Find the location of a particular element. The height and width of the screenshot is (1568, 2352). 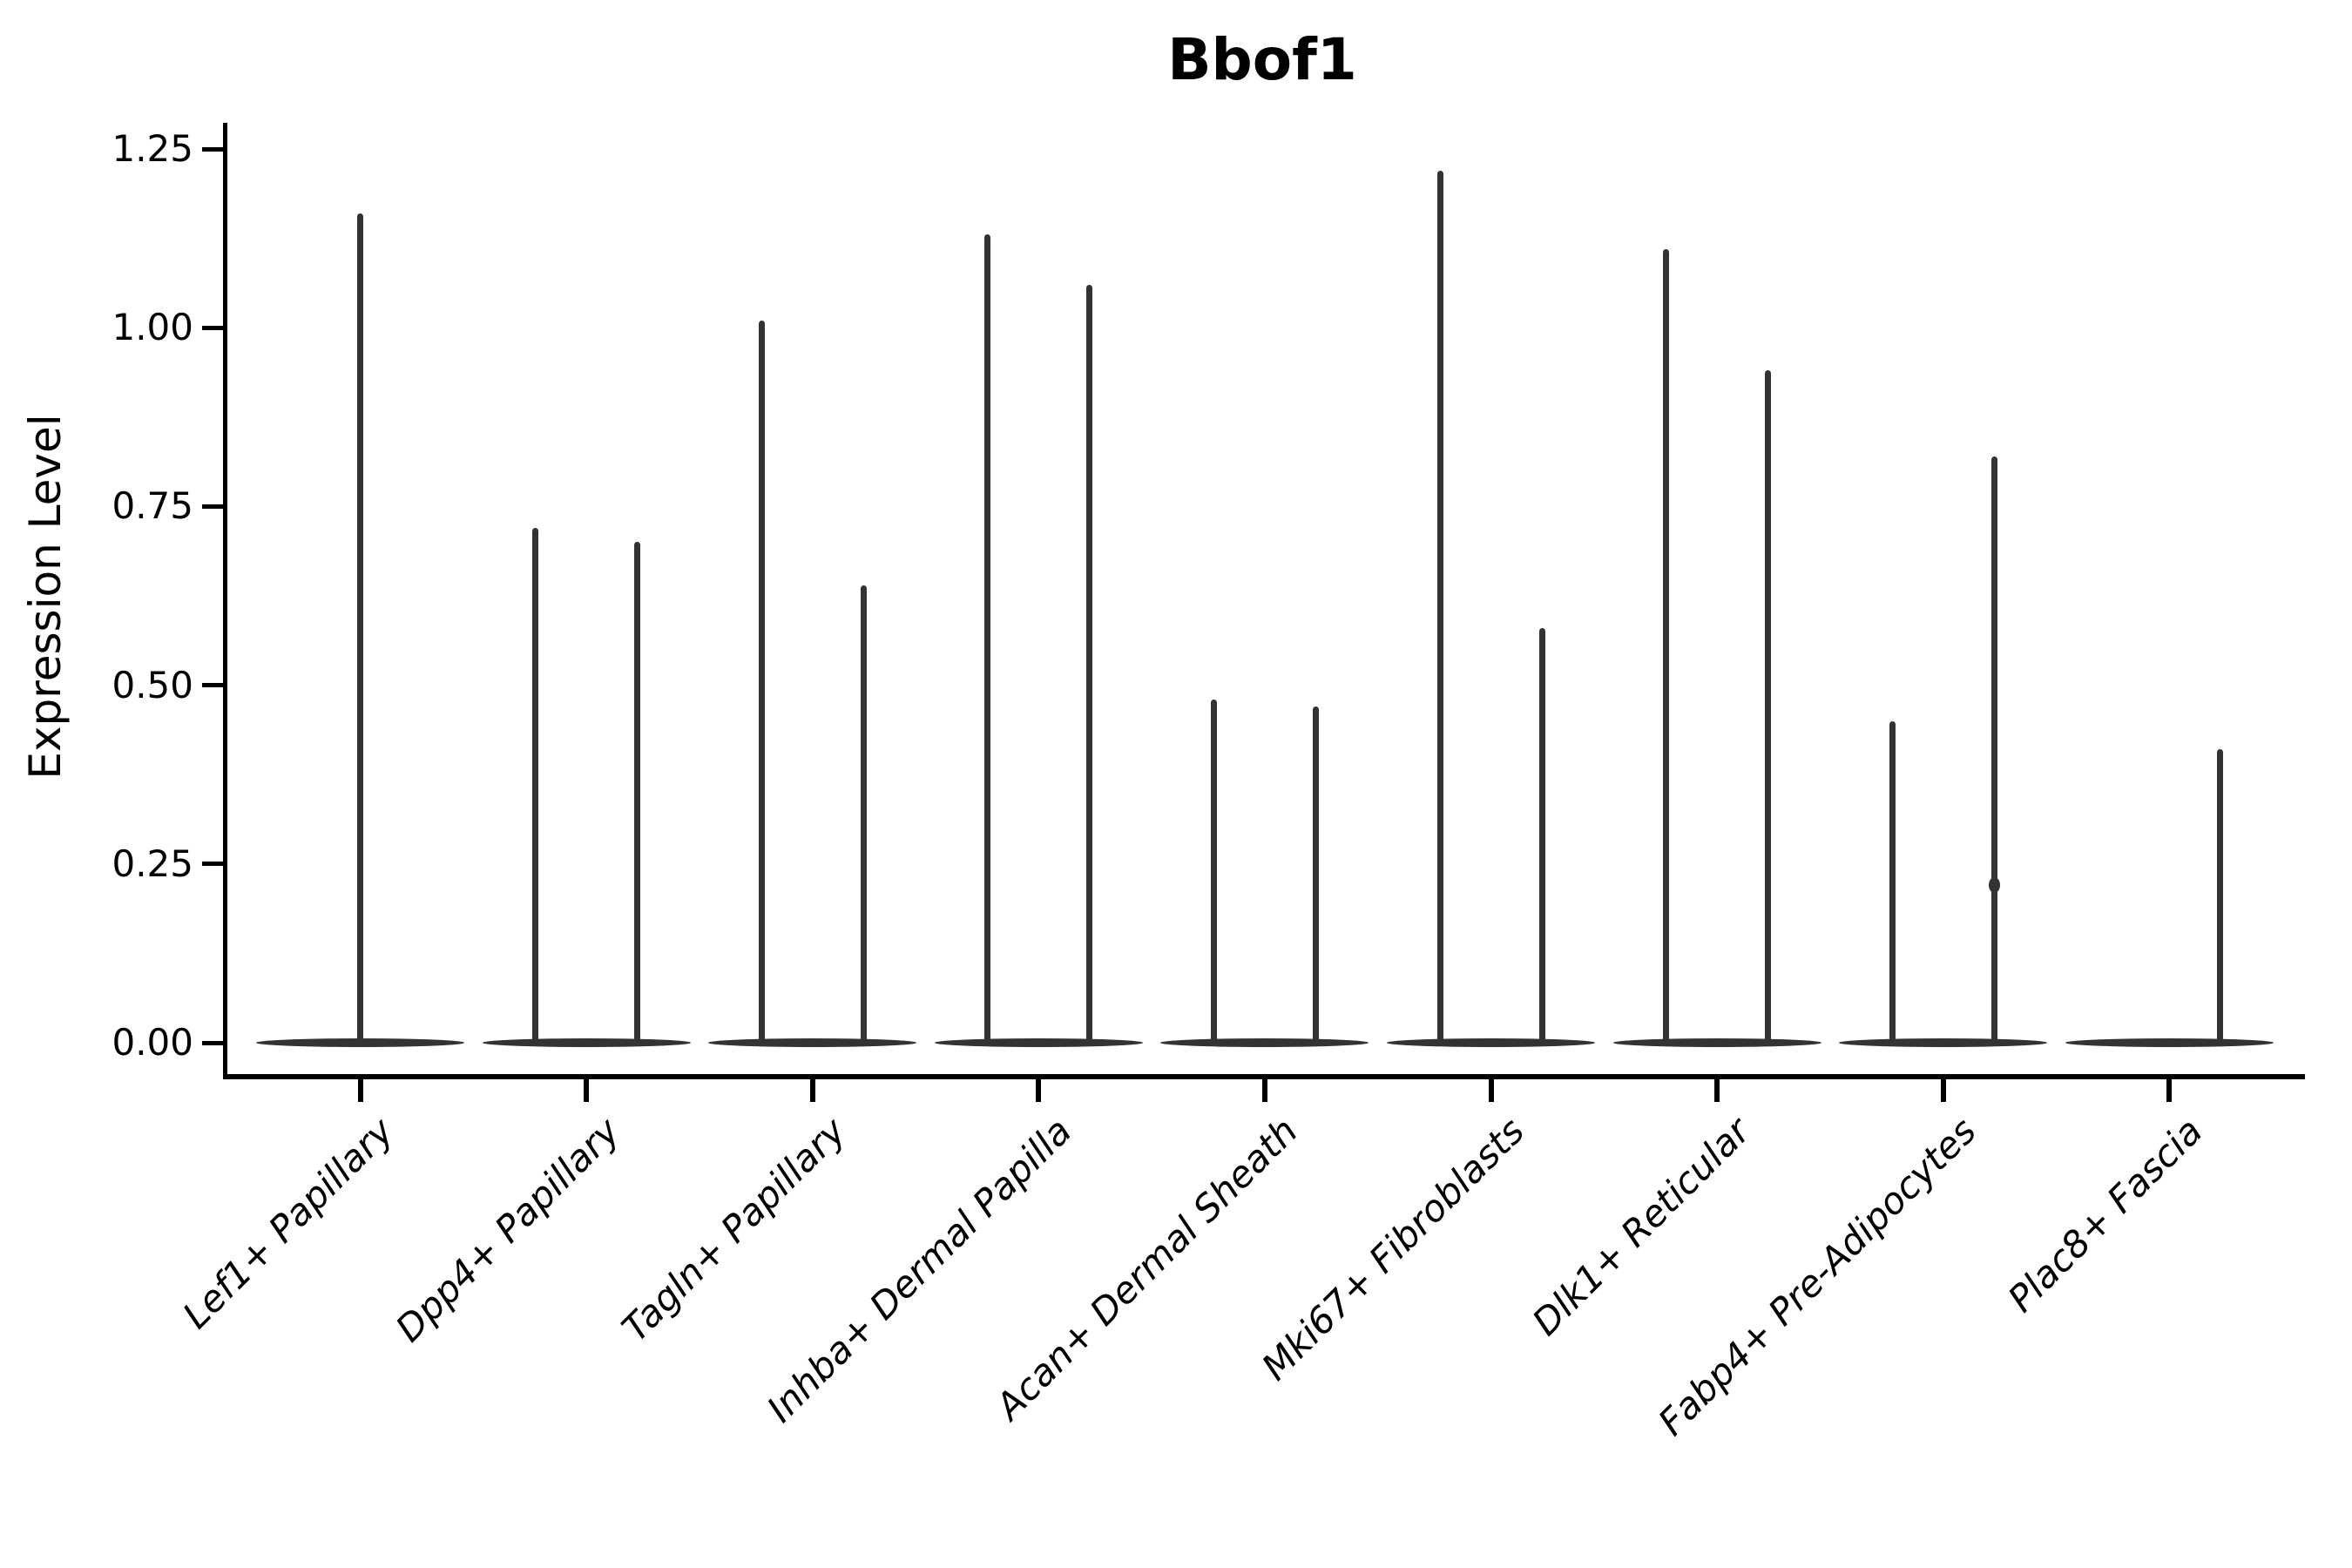

x-axis-line is located at coordinates (1264, 1076).